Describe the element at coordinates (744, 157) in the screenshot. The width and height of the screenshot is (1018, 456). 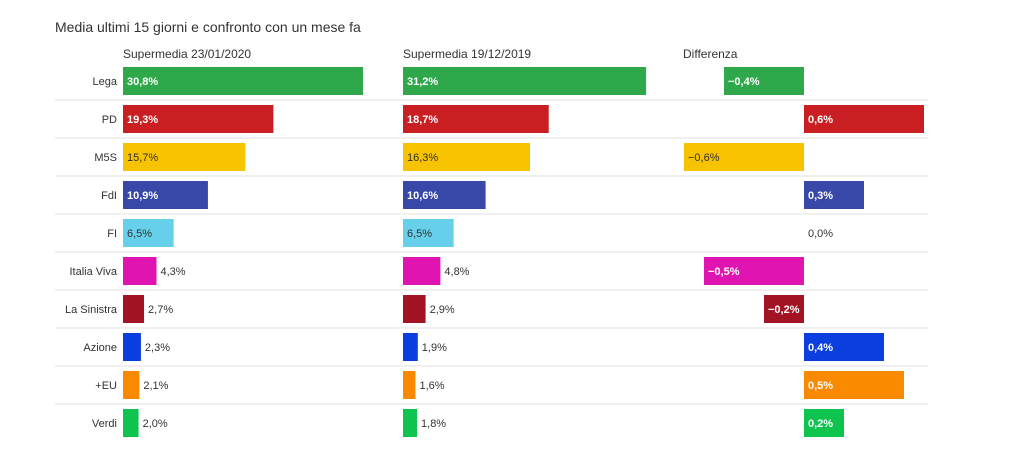
I see `bar-diff-m5s` at that location.